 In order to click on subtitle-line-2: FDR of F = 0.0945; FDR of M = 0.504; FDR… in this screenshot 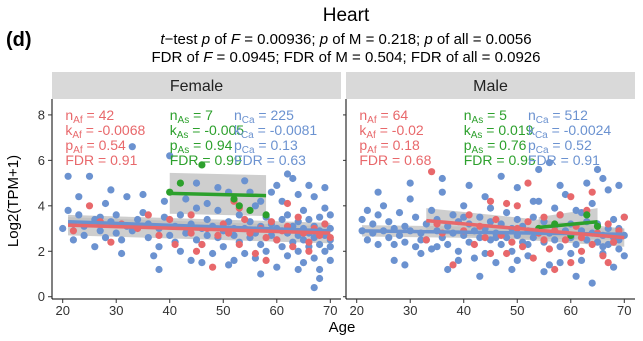, I will do `click(346, 57)`.